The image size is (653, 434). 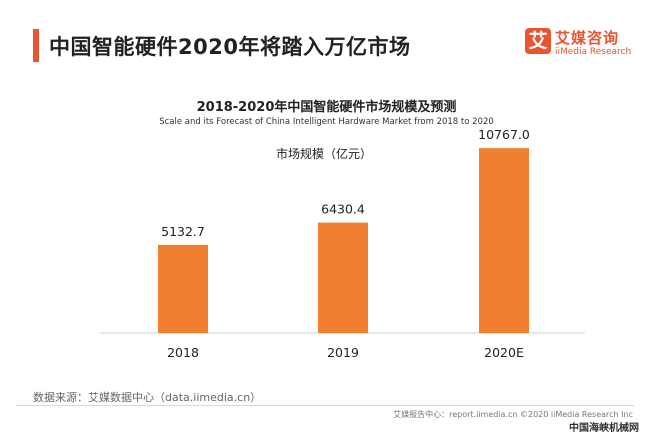 What do you see at coordinates (343, 209) in the screenshot?
I see `data-label-2019: 6430.4` at bounding box center [343, 209].